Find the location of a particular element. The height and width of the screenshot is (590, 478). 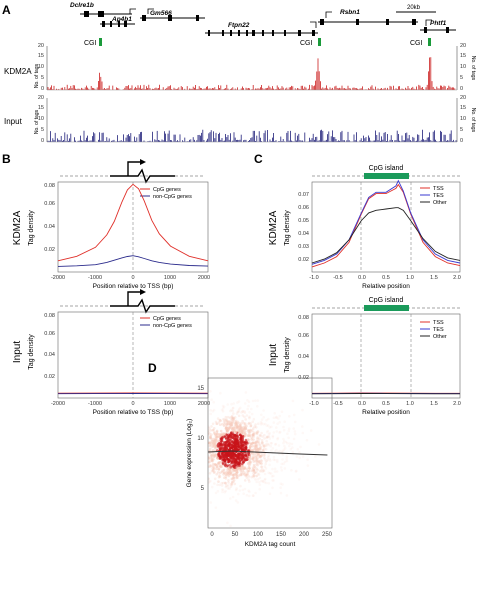

xtick-b-input-2: 0 is located at coordinates (132, 404).